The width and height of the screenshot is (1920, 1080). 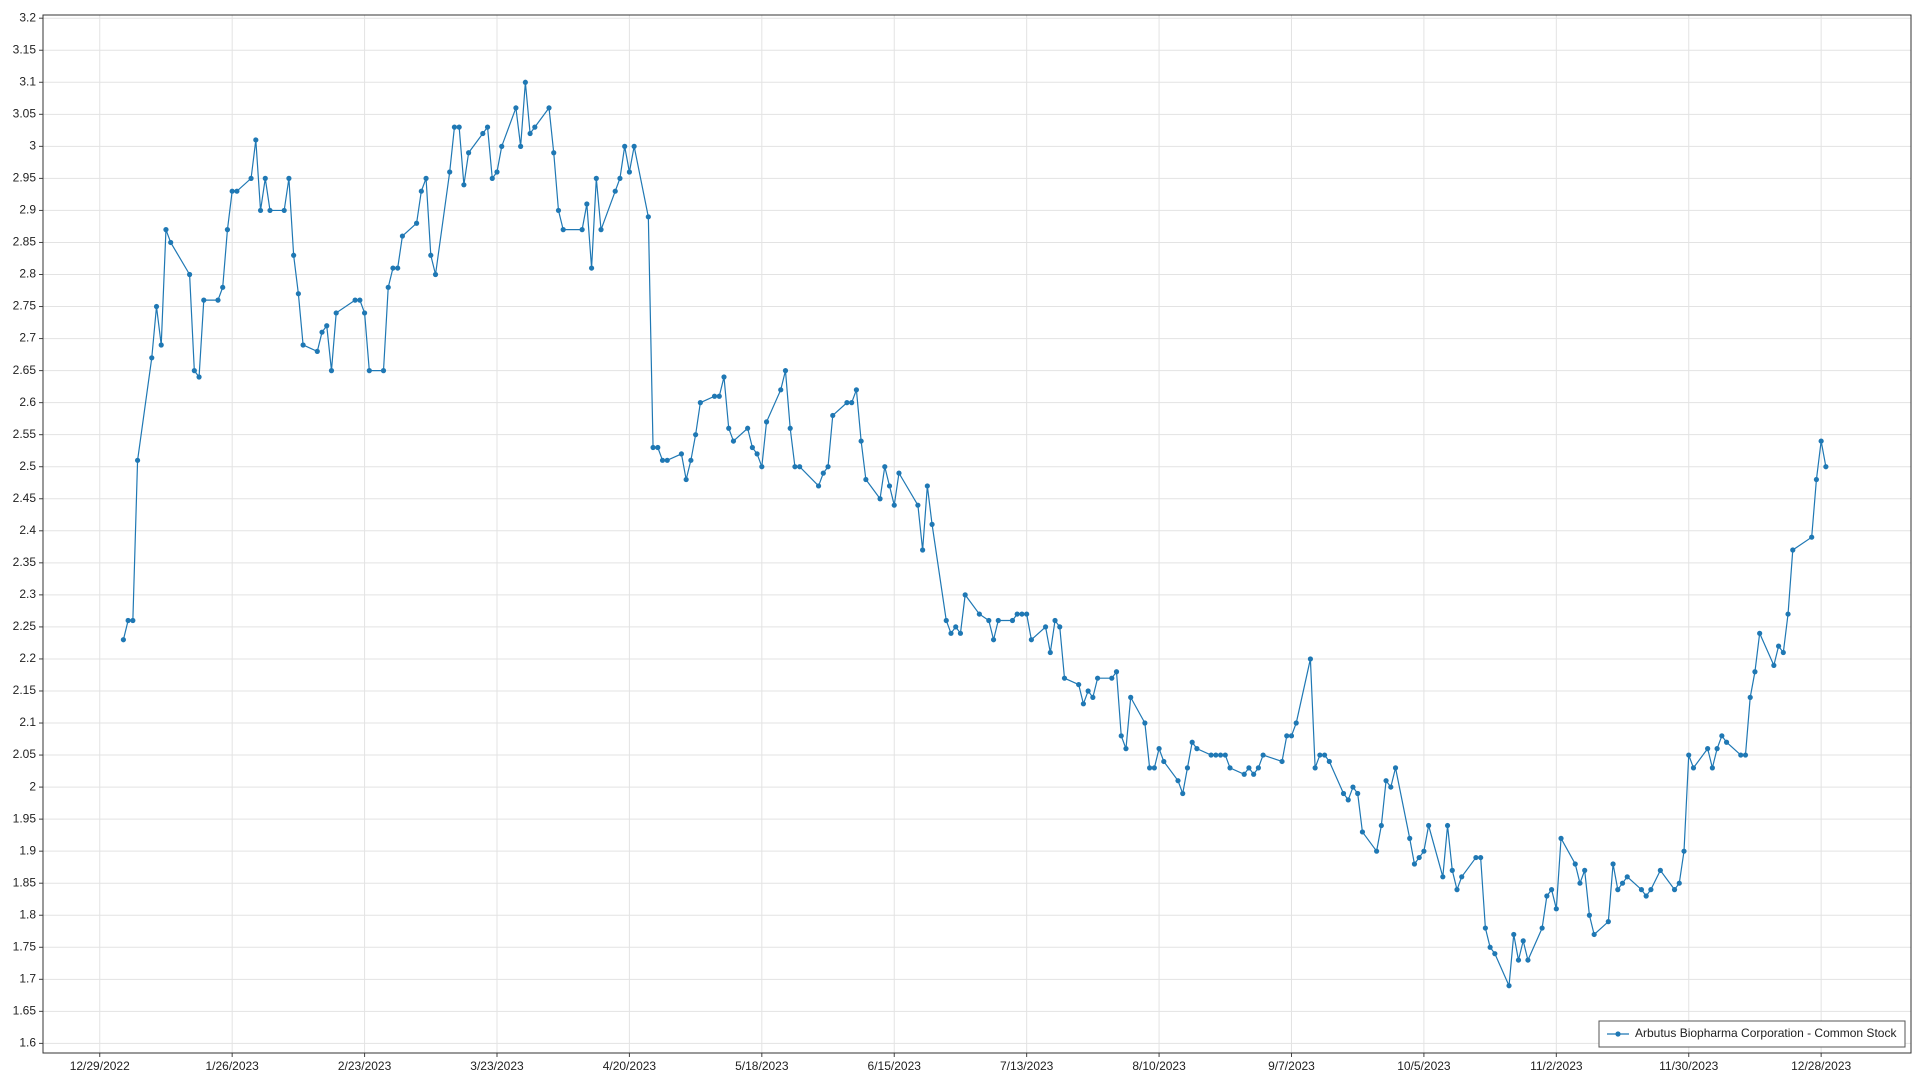 I want to click on x-tick-label: 11/30/2023, so click(x=1688, y=1066).